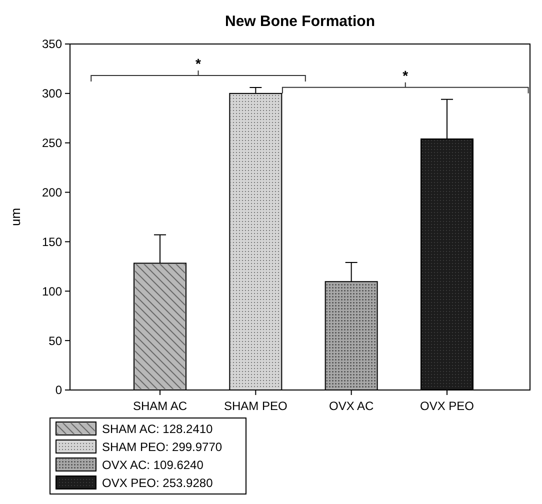 This screenshot has width=542, height=504. I want to click on y-tick-label: 100, so click(52, 291).